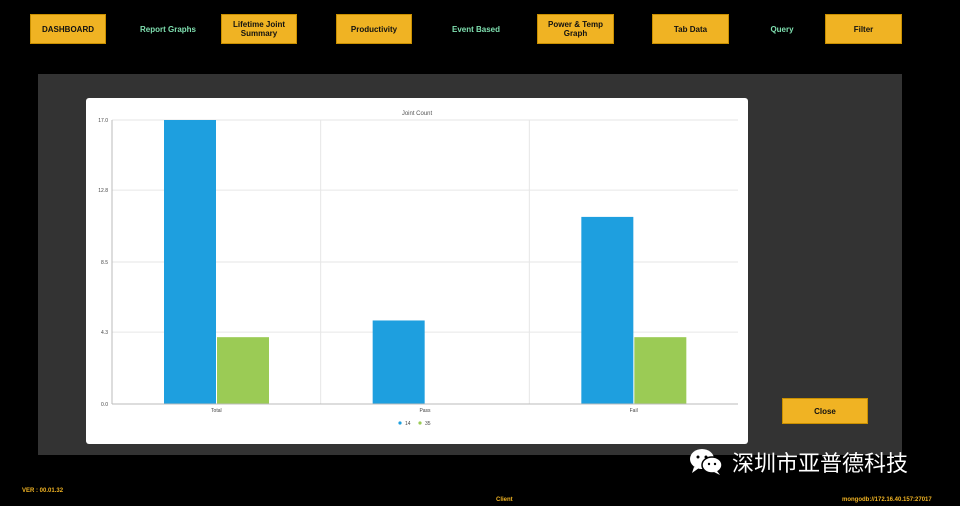 This screenshot has height=506, width=960. Describe the element at coordinates (398, 362) in the screenshot. I see `bar-14-pass` at that location.